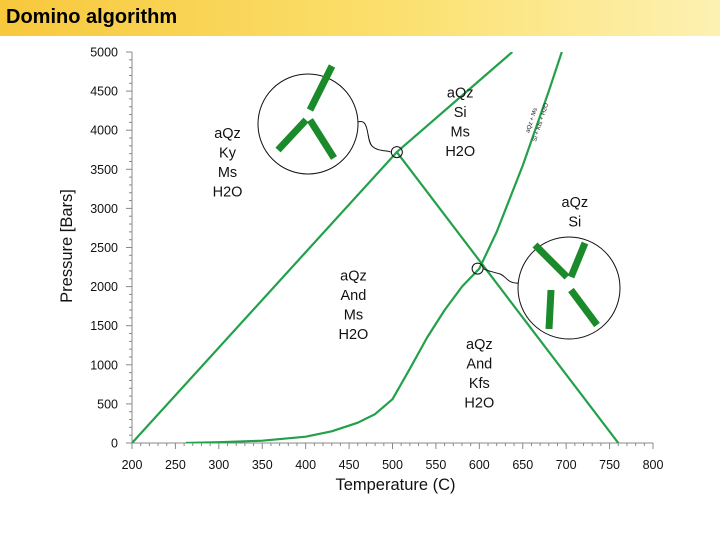 Image resolution: width=720 pixels, height=540 pixels. Describe the element at coordinates (104, 53) in the screenshot. I see `y-tick-label: 5000` at that location.